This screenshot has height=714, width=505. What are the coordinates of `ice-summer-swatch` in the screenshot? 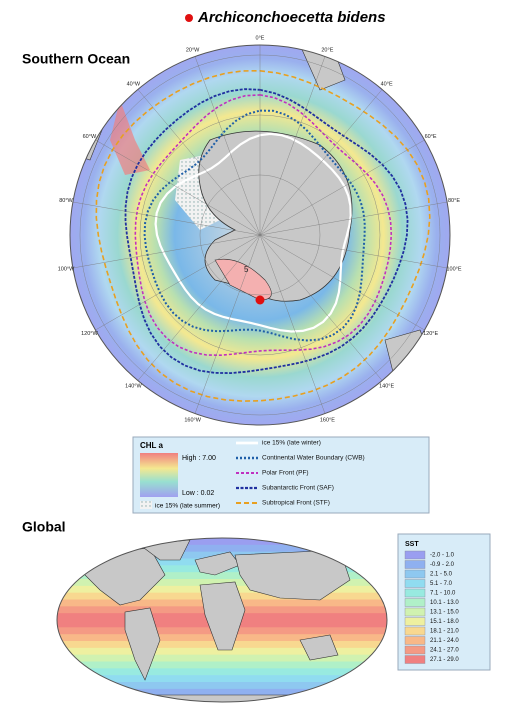 It's located at (146, 505).